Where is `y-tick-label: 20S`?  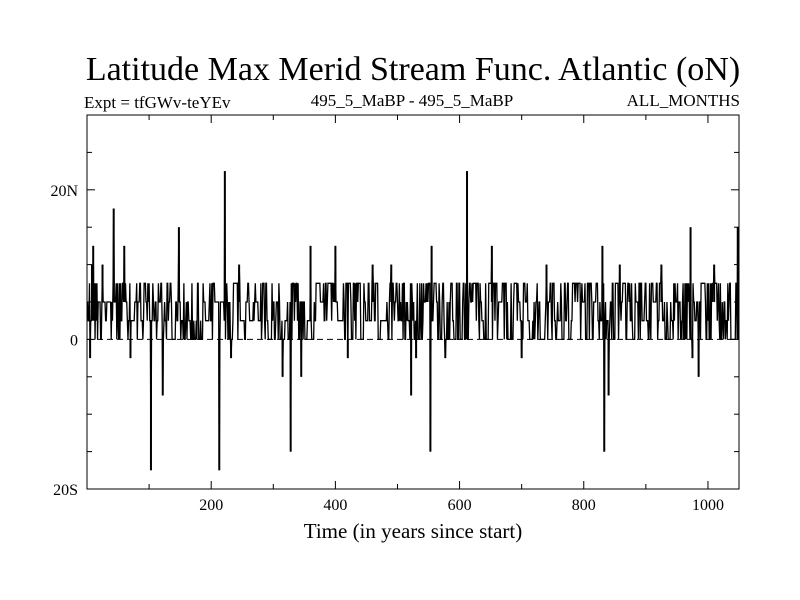 y-tick-label: 20S is located at coordinates (65, 490).